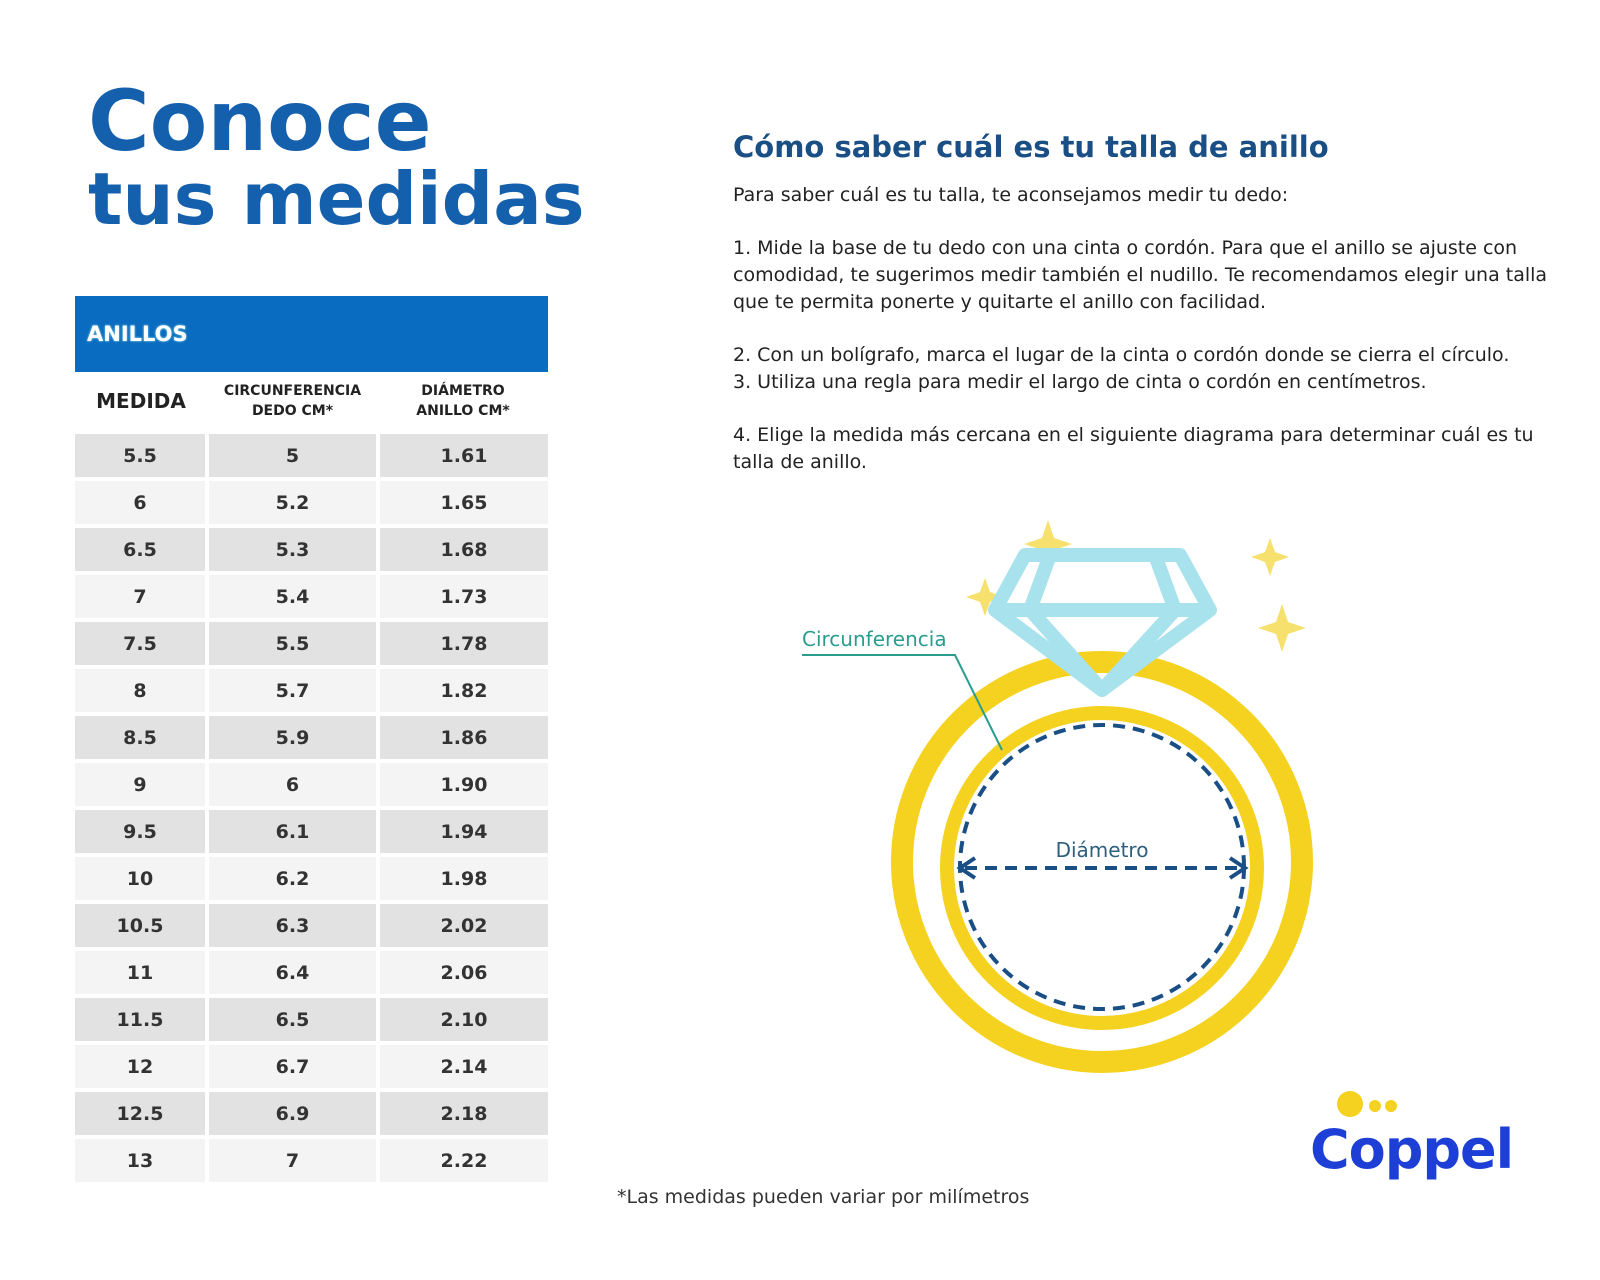  I want to click on table-cell: 6.2, so click(292, 878).